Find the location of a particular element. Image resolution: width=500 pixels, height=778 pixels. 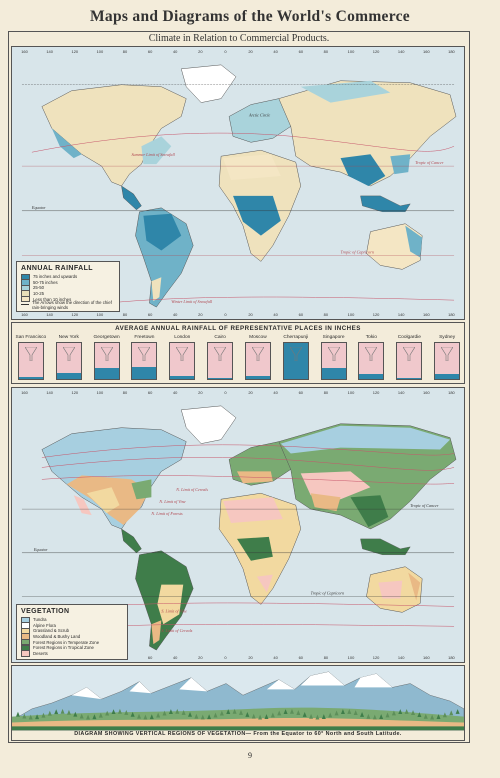

vegetation-legend-label: Deserts is located at coordinates (40, 653).